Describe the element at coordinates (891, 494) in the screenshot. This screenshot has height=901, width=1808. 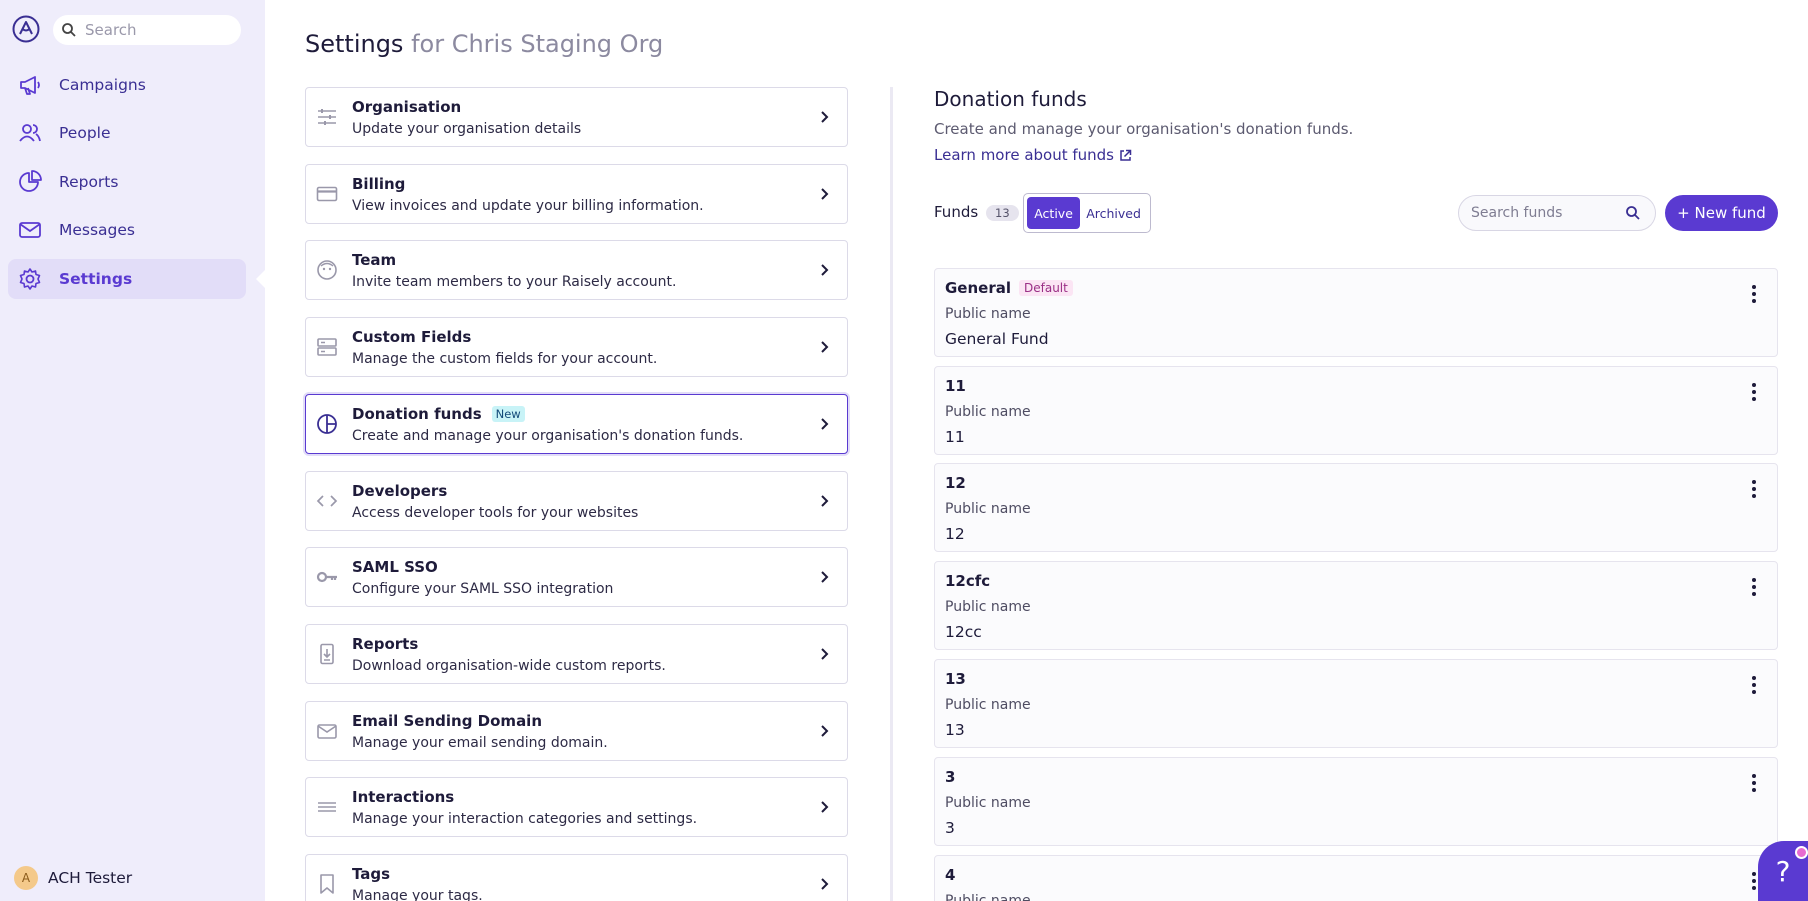
I see `panel-divider` at that location.